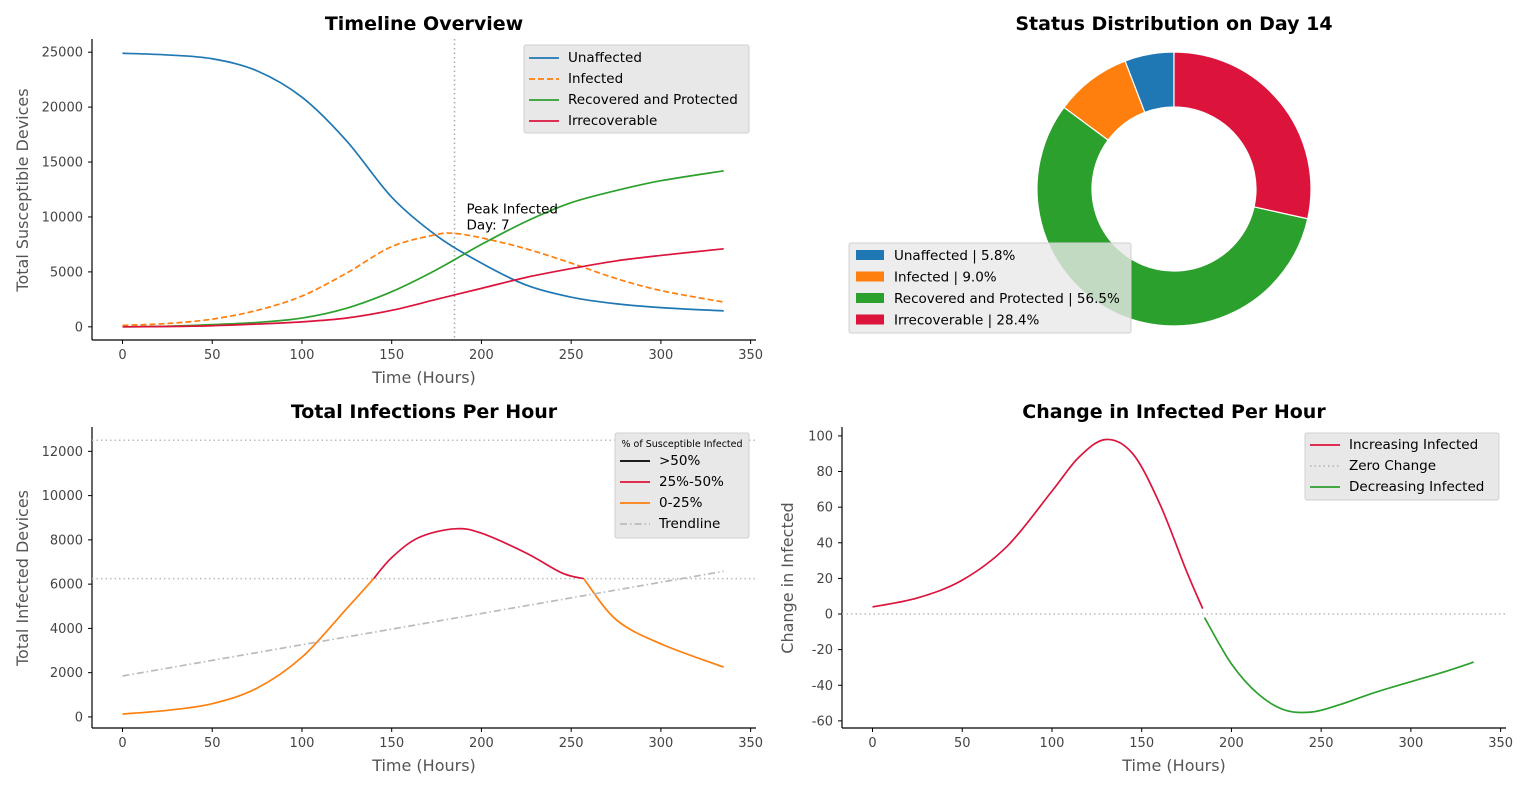 This screenshot has height=790, width=1530. I want to click on change-legend-label: Increasing Infected, so click(1413, 445).